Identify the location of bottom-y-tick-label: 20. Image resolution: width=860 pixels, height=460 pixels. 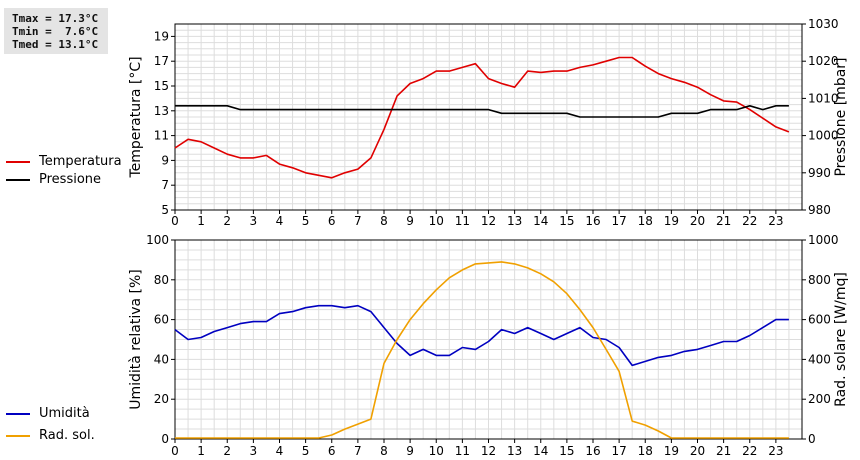
(161, 399).